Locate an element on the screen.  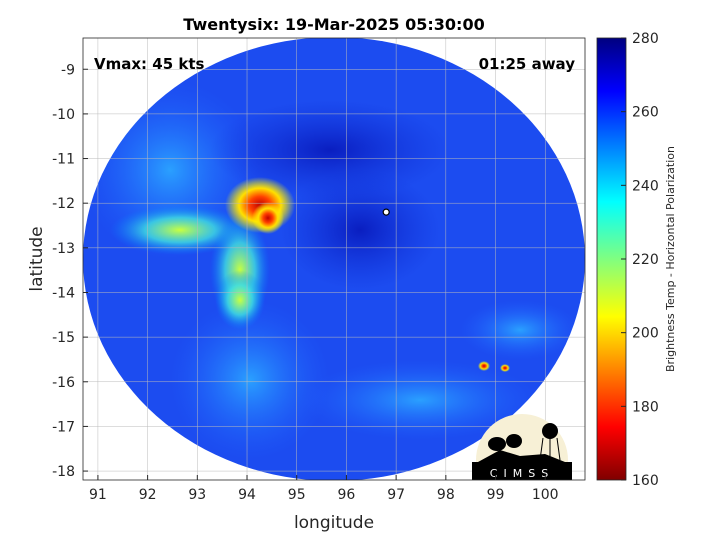
colorbar-tick-label: 200 is located at coordinates (645, 334).